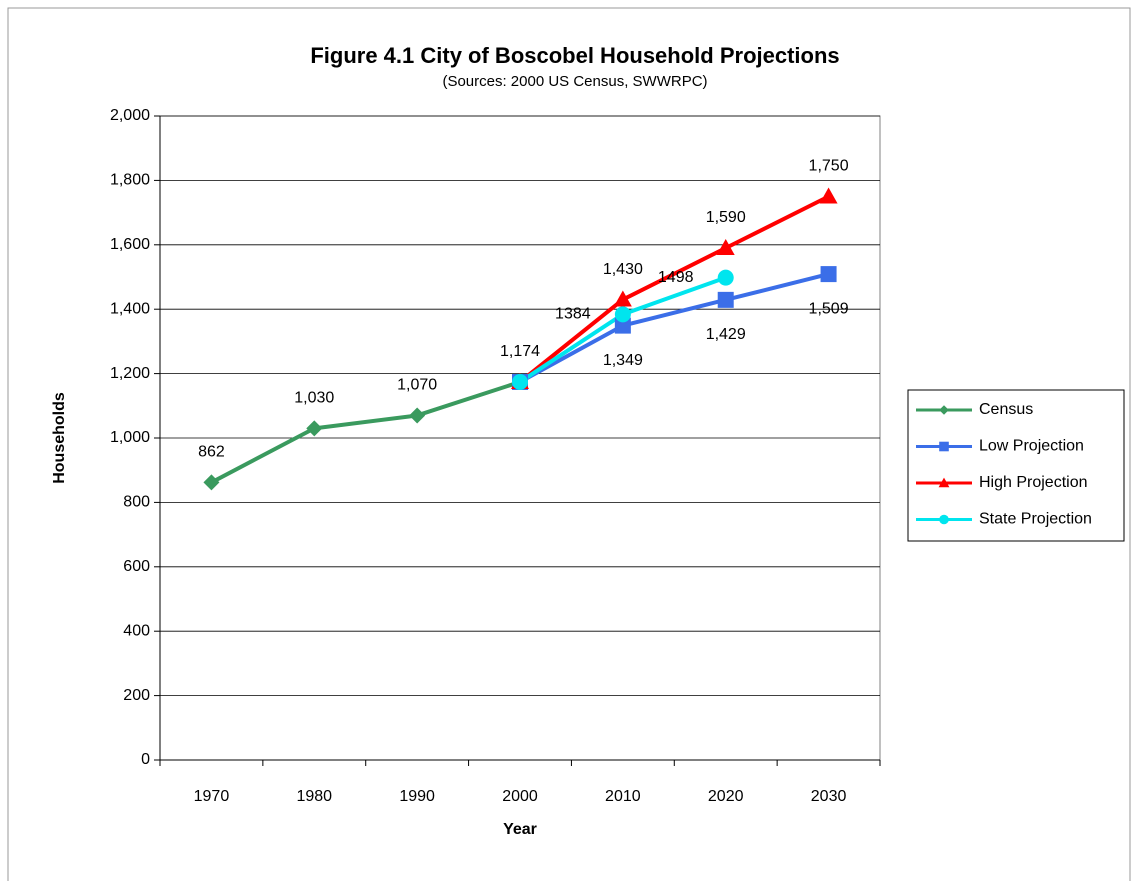 The image size is (1131, 881). Describe the element at coordinates (212, 796) in the screenshot. I see `x-tick-label: 1970` at that location.